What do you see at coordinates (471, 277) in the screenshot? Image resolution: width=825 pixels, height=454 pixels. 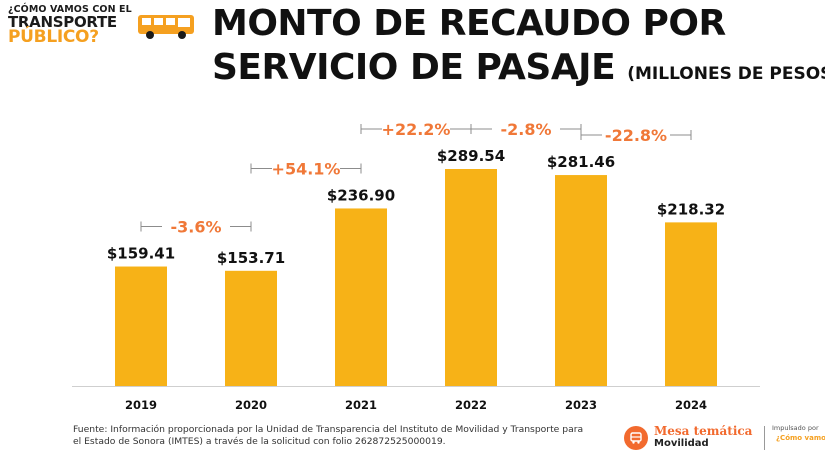 I see `bar-2022` at bounding box center [471, 277].